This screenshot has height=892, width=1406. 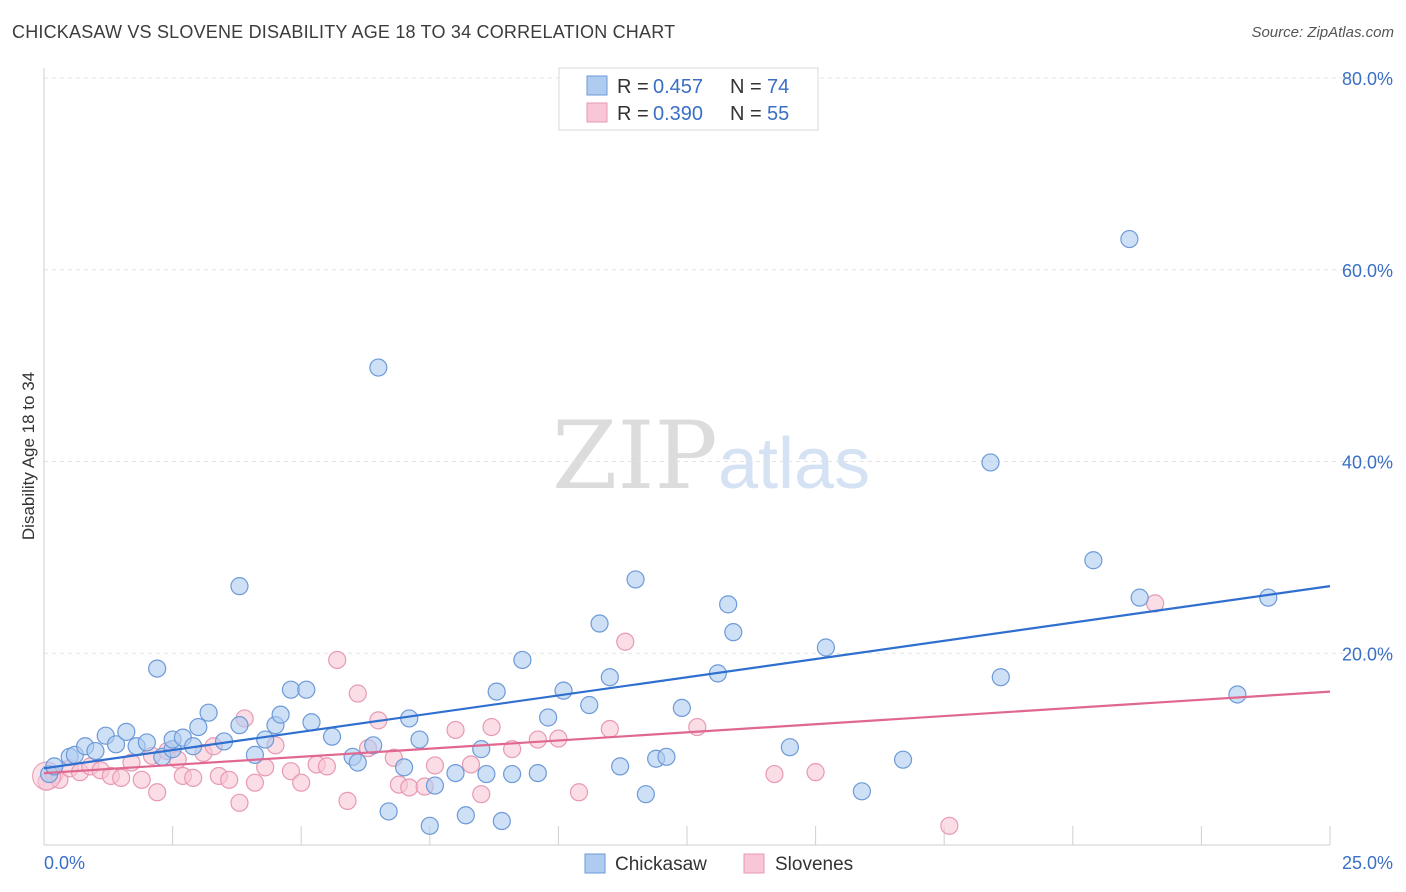 What do you see at coordinates (1367, 79) in the screenshot?
I see `y-tick-label-80: 80.0%` at bounding box center [1367, 79].